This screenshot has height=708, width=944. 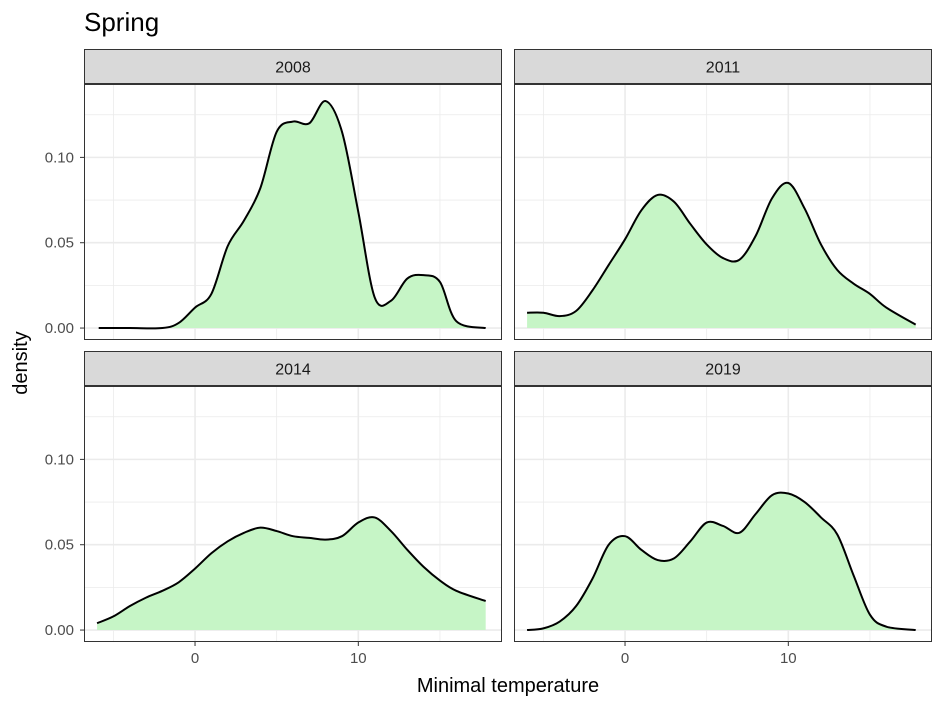 I want to click on y-axis: 0.00 0.05 0.10 0.00 0.05 0.10, so click(x=64, y=394).